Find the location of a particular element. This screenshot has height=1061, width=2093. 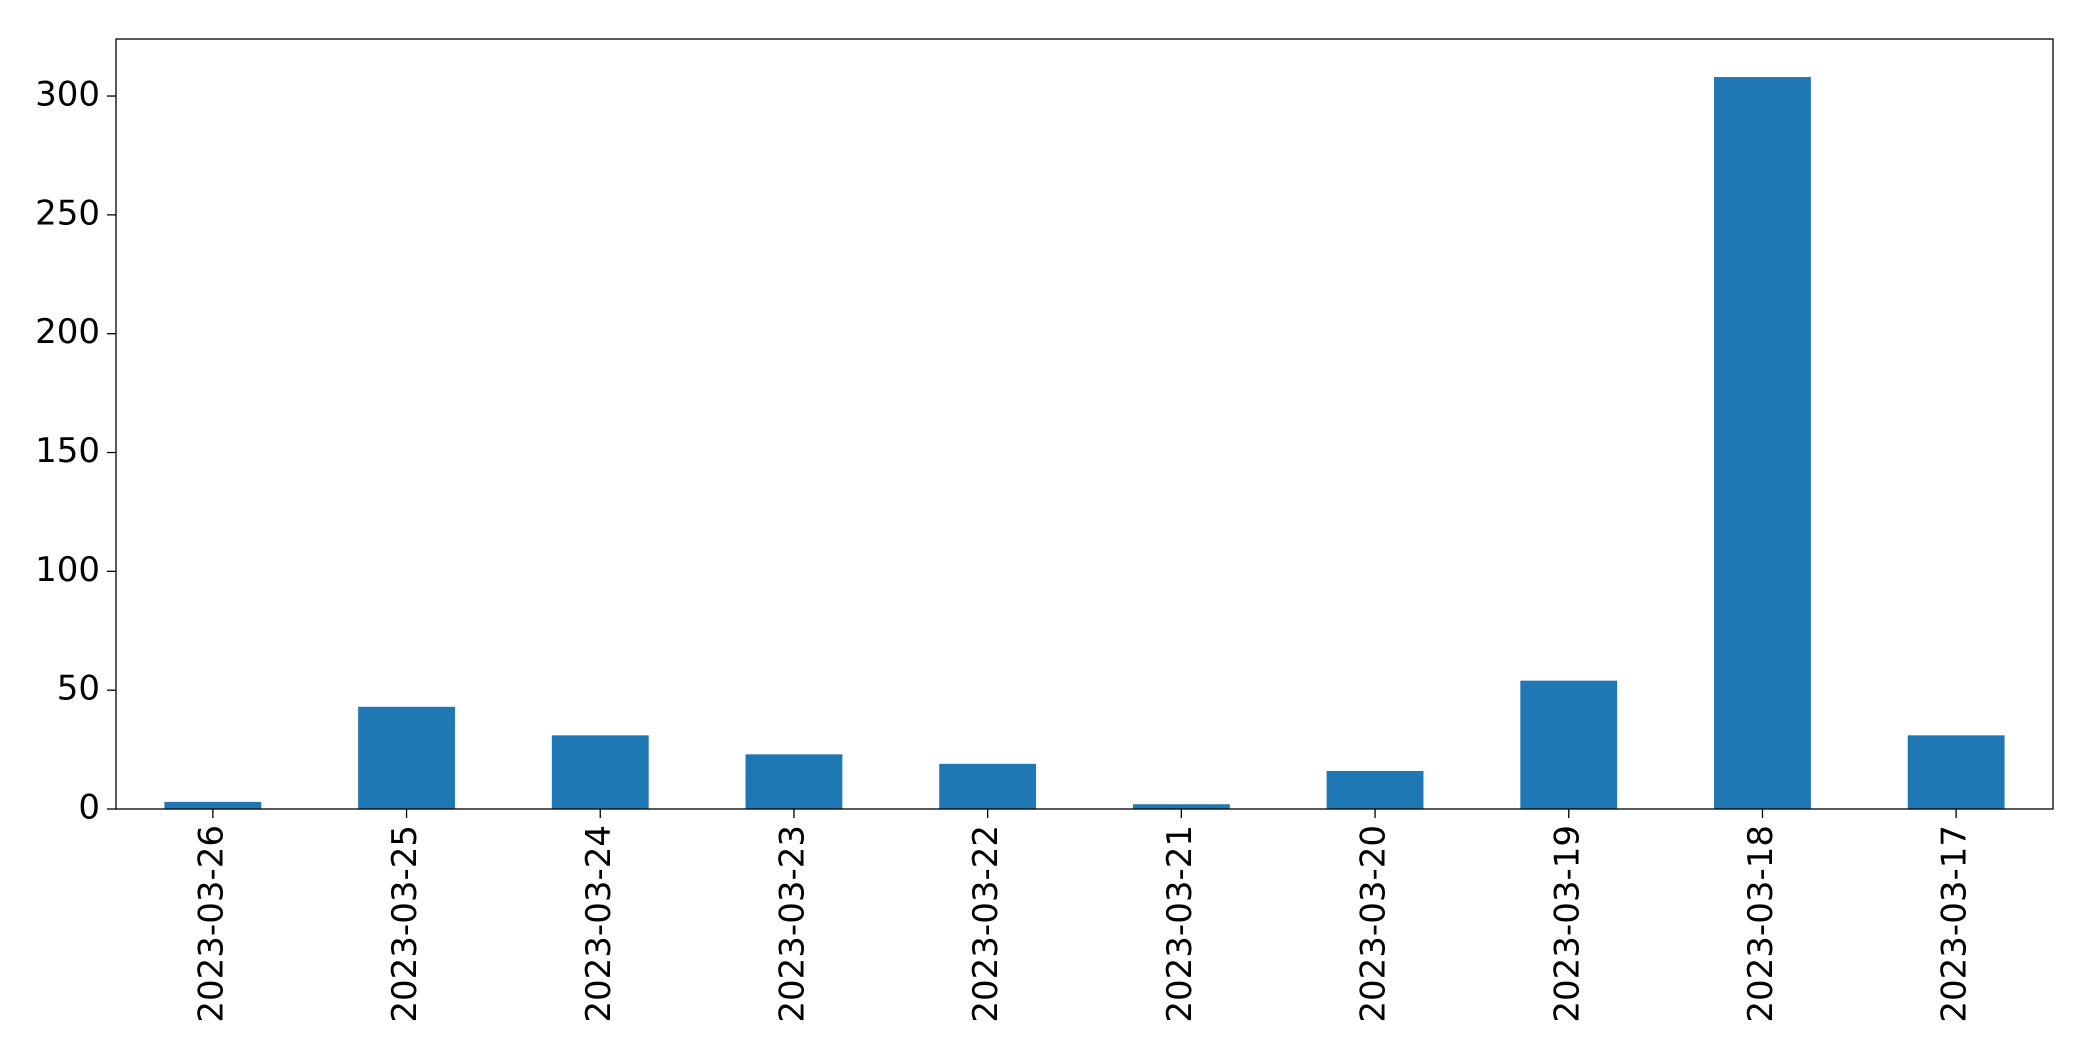

x-tick-label: 2023-03-17 is located at coordinates (1955, 924).